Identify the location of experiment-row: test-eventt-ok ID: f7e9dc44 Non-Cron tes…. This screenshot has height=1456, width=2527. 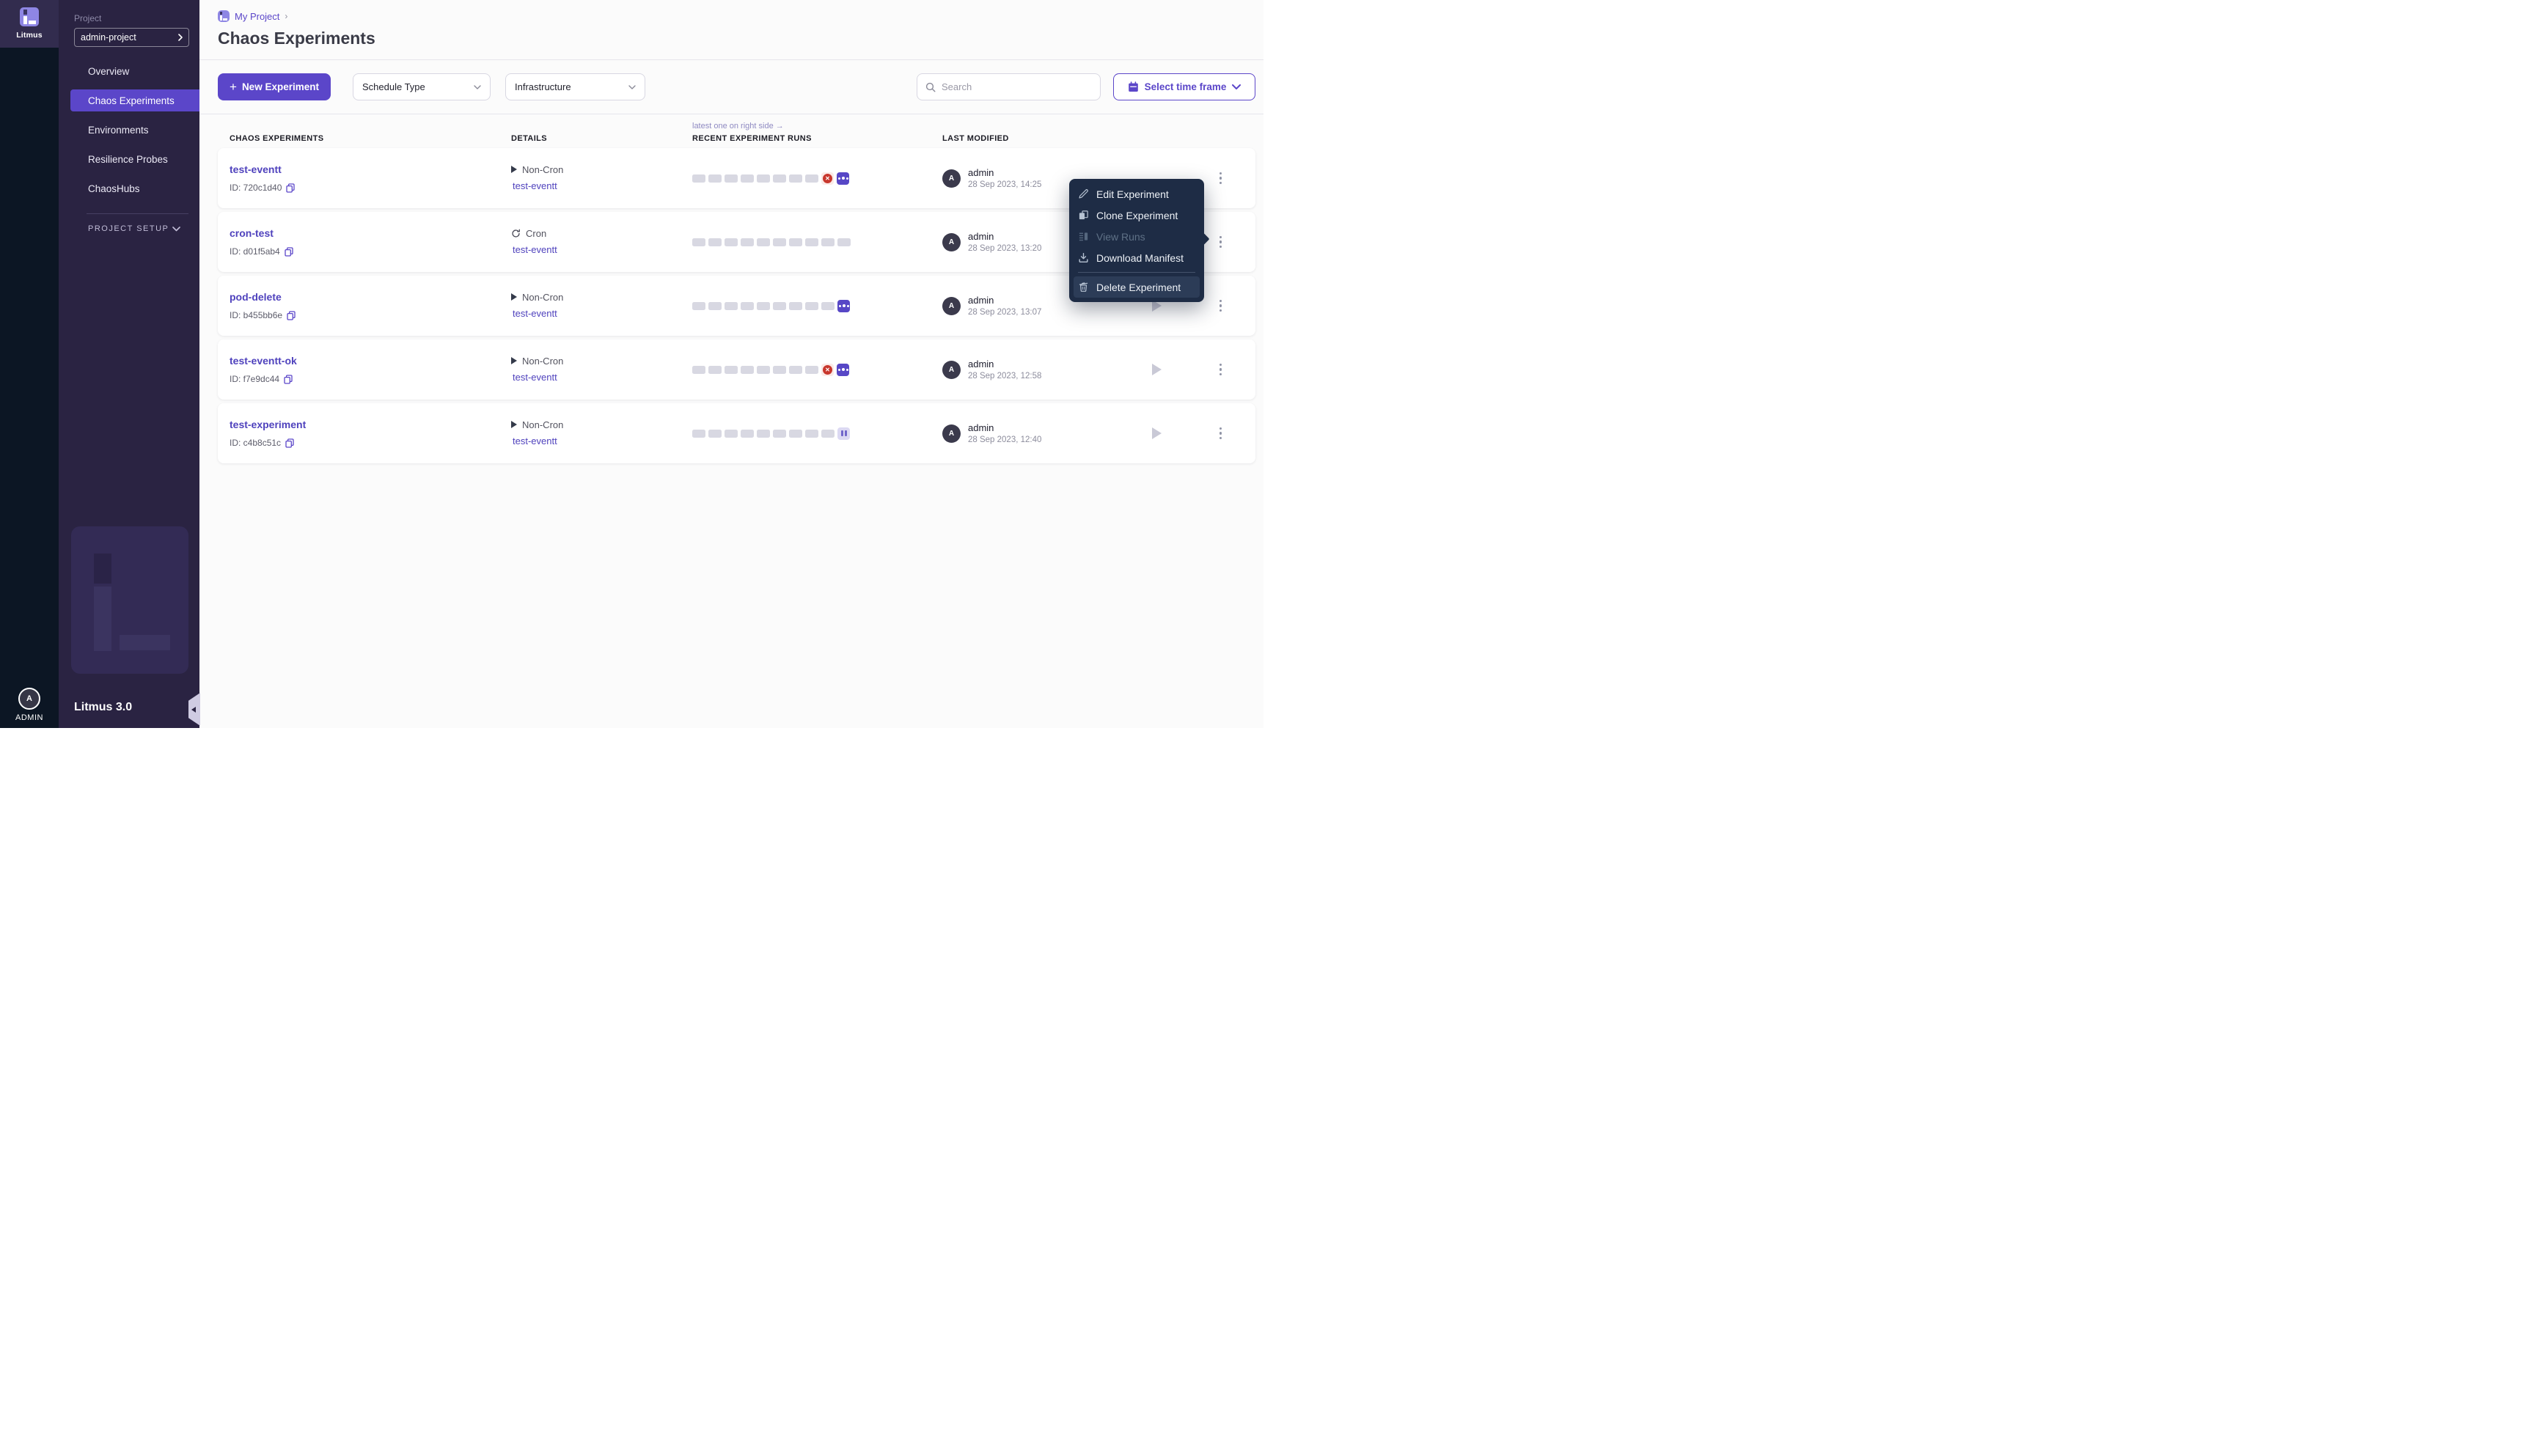
(736, 369).